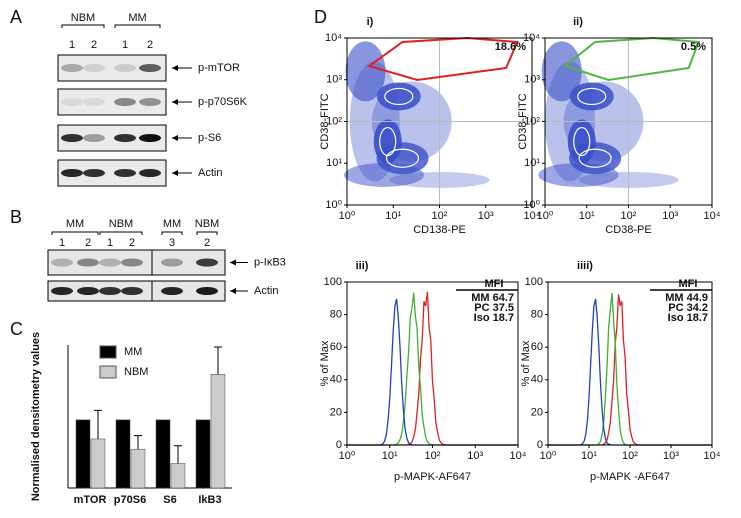  I want to click on y-tick-label: 10⁰, so click(531, 205).